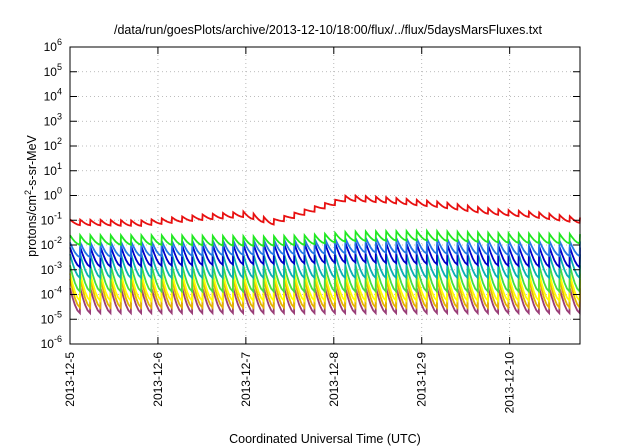 Image resolution: width=640 pixels, height=448 pixels. I want to click on y-tick-label: 10¹, so click(53, 169).